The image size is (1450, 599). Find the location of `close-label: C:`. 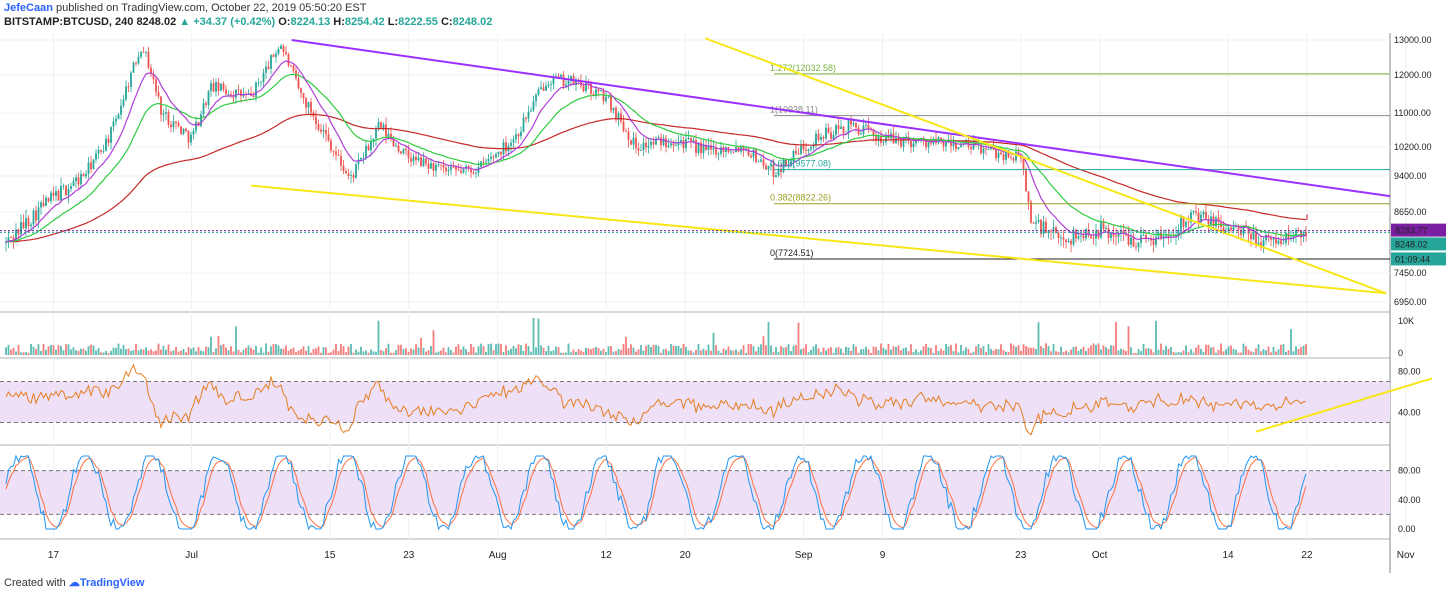

close-label: C: is located at coordinates (446, 22).